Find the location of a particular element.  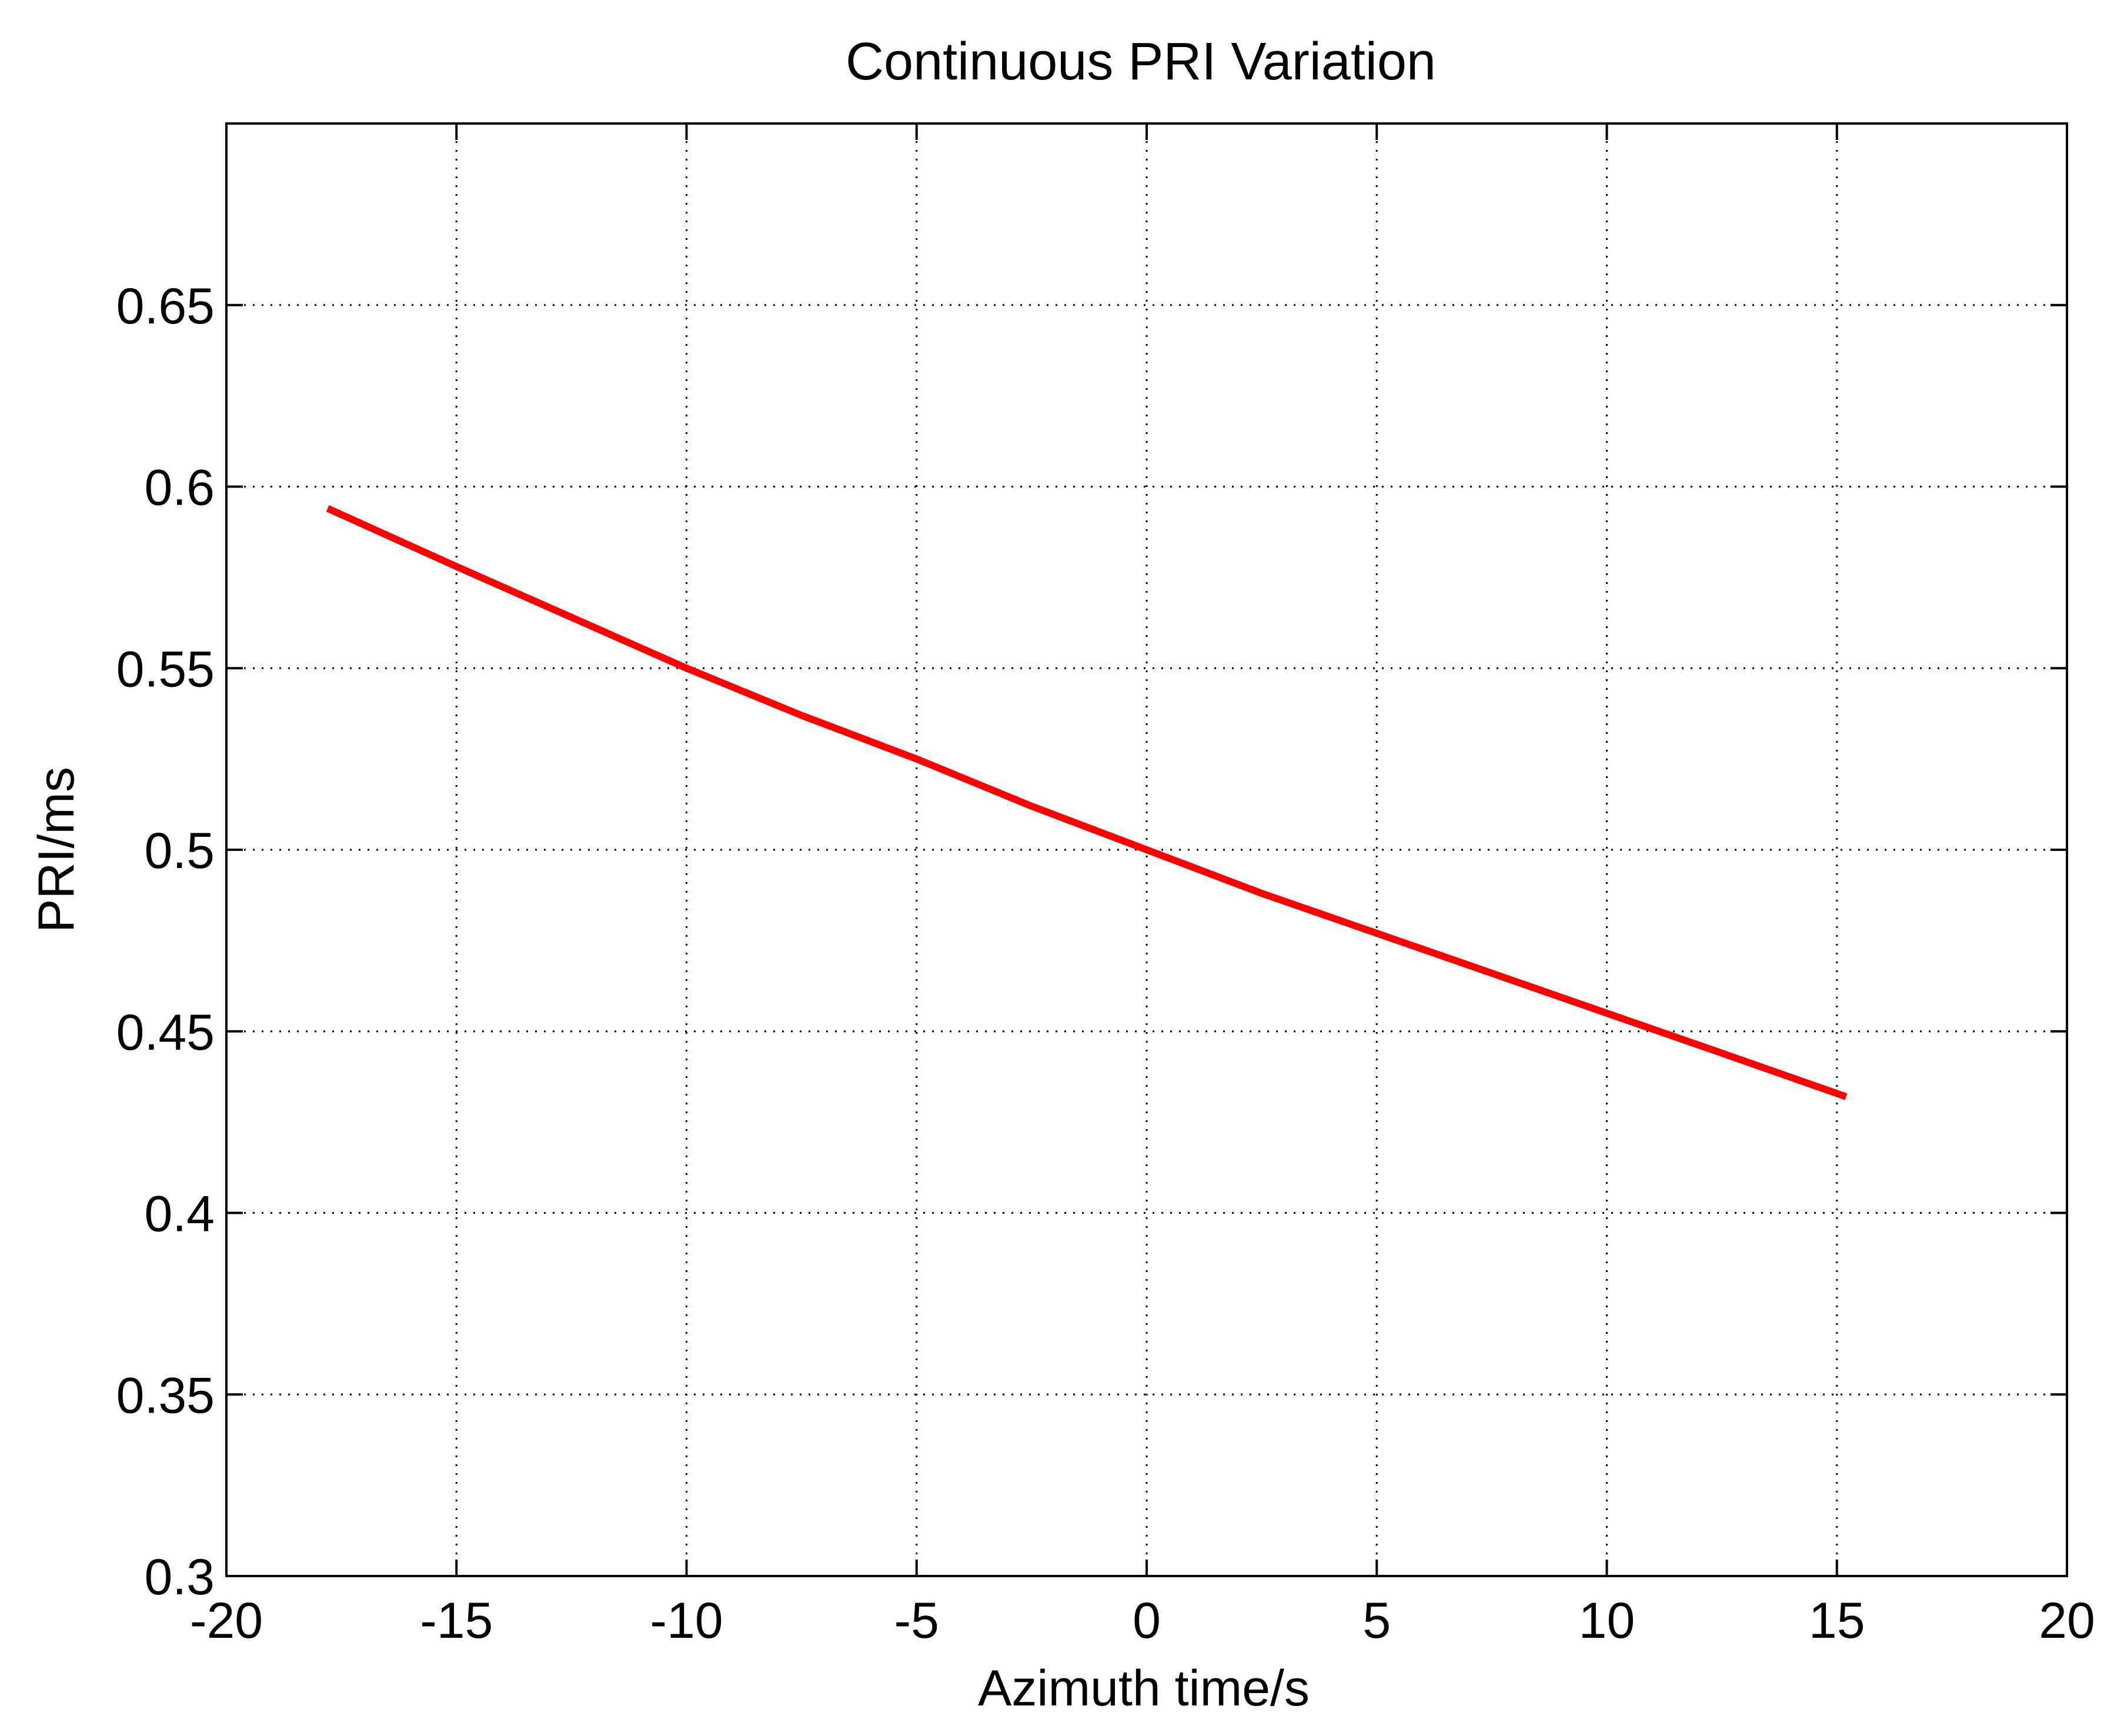

y-tick-label: 0.4 is located at coordinates (179, 1214).